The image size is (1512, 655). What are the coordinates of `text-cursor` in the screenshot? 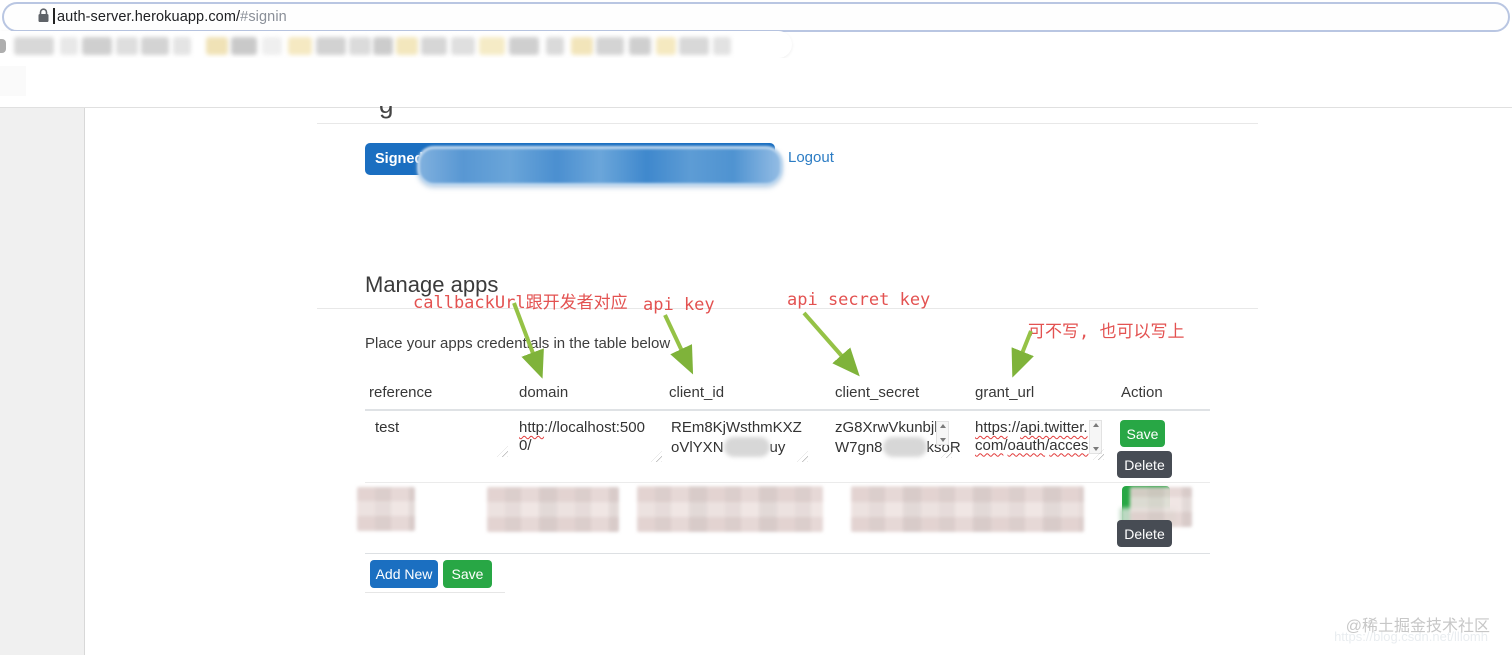 It's located at (54, 16).